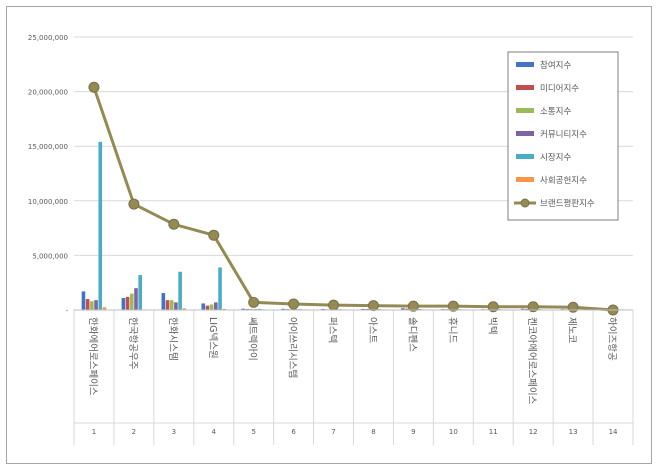  Describe the element at coordinates (252, 339) in the screenshot. I see `category-label: 쎄트렉아이` at that location.